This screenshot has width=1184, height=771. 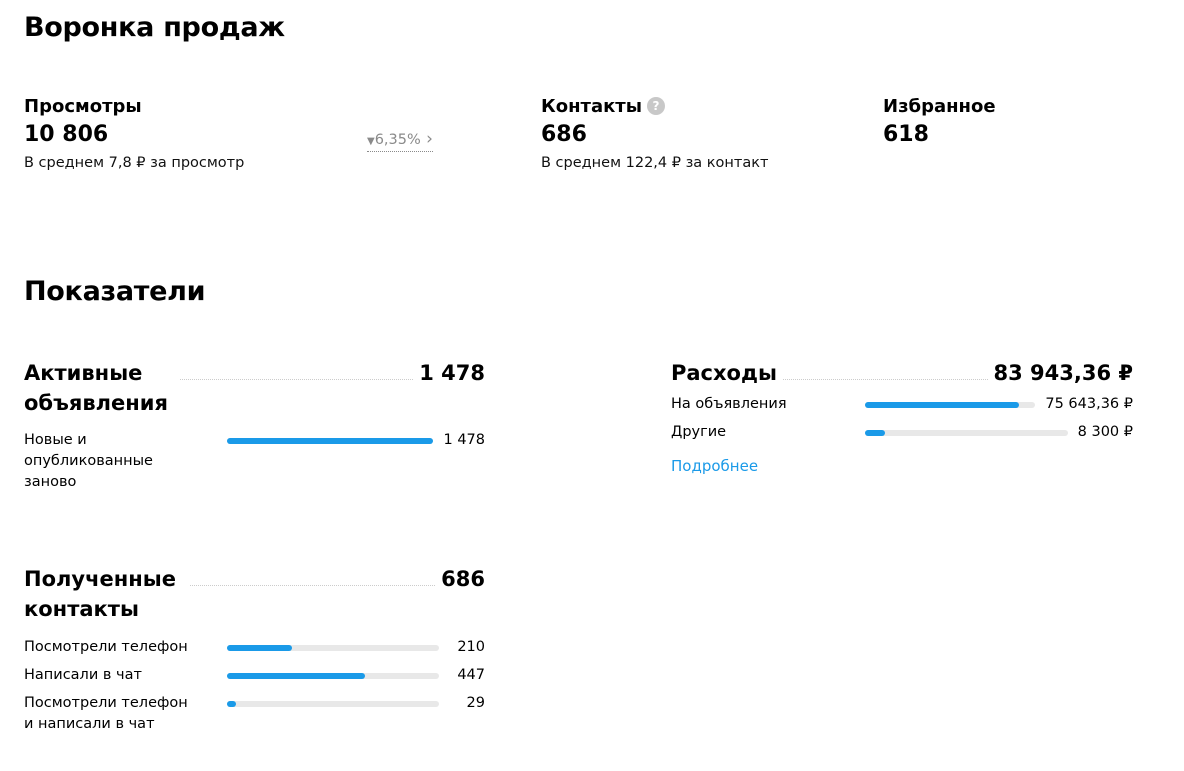 I want to click on row-value: 29, so click(x=475, y=703).